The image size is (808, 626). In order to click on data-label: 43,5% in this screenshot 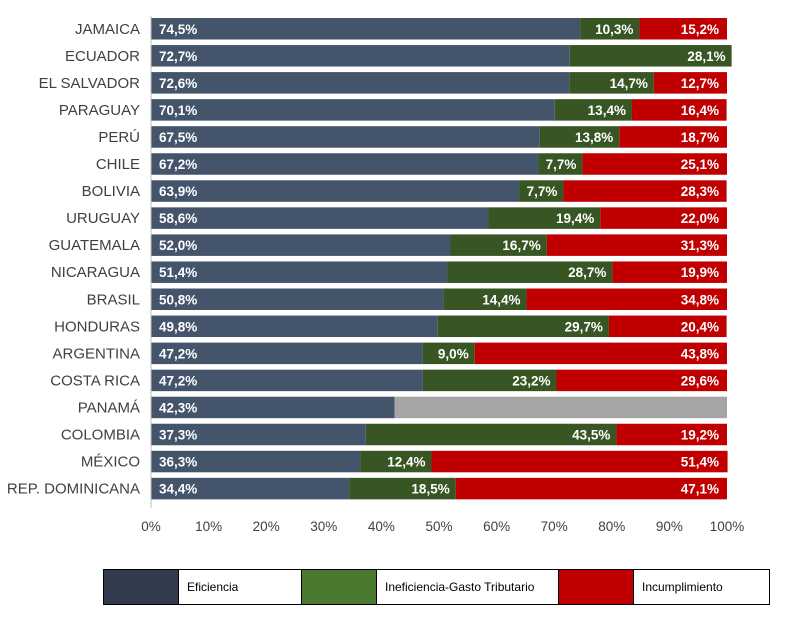, I will do `click(591, 435)`.